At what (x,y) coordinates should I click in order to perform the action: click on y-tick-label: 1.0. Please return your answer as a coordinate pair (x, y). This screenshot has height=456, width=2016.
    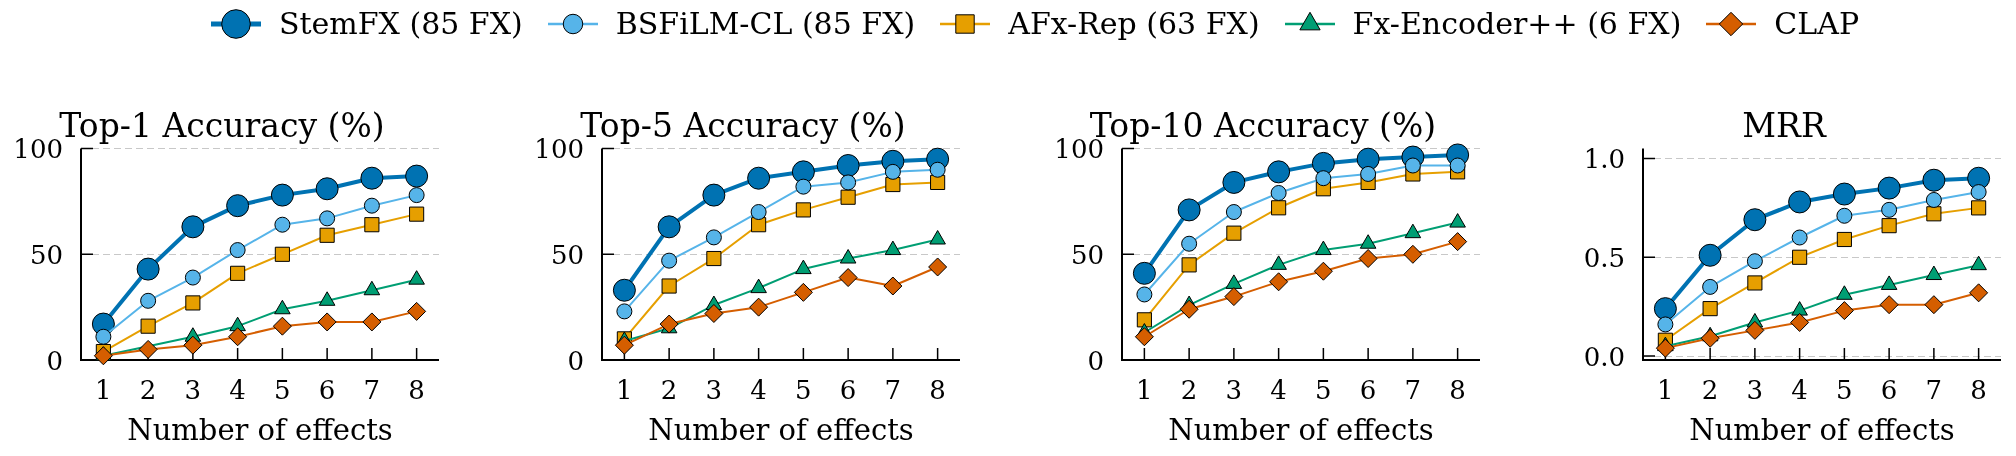
    Looking at the image, I should click on (1604, 159).